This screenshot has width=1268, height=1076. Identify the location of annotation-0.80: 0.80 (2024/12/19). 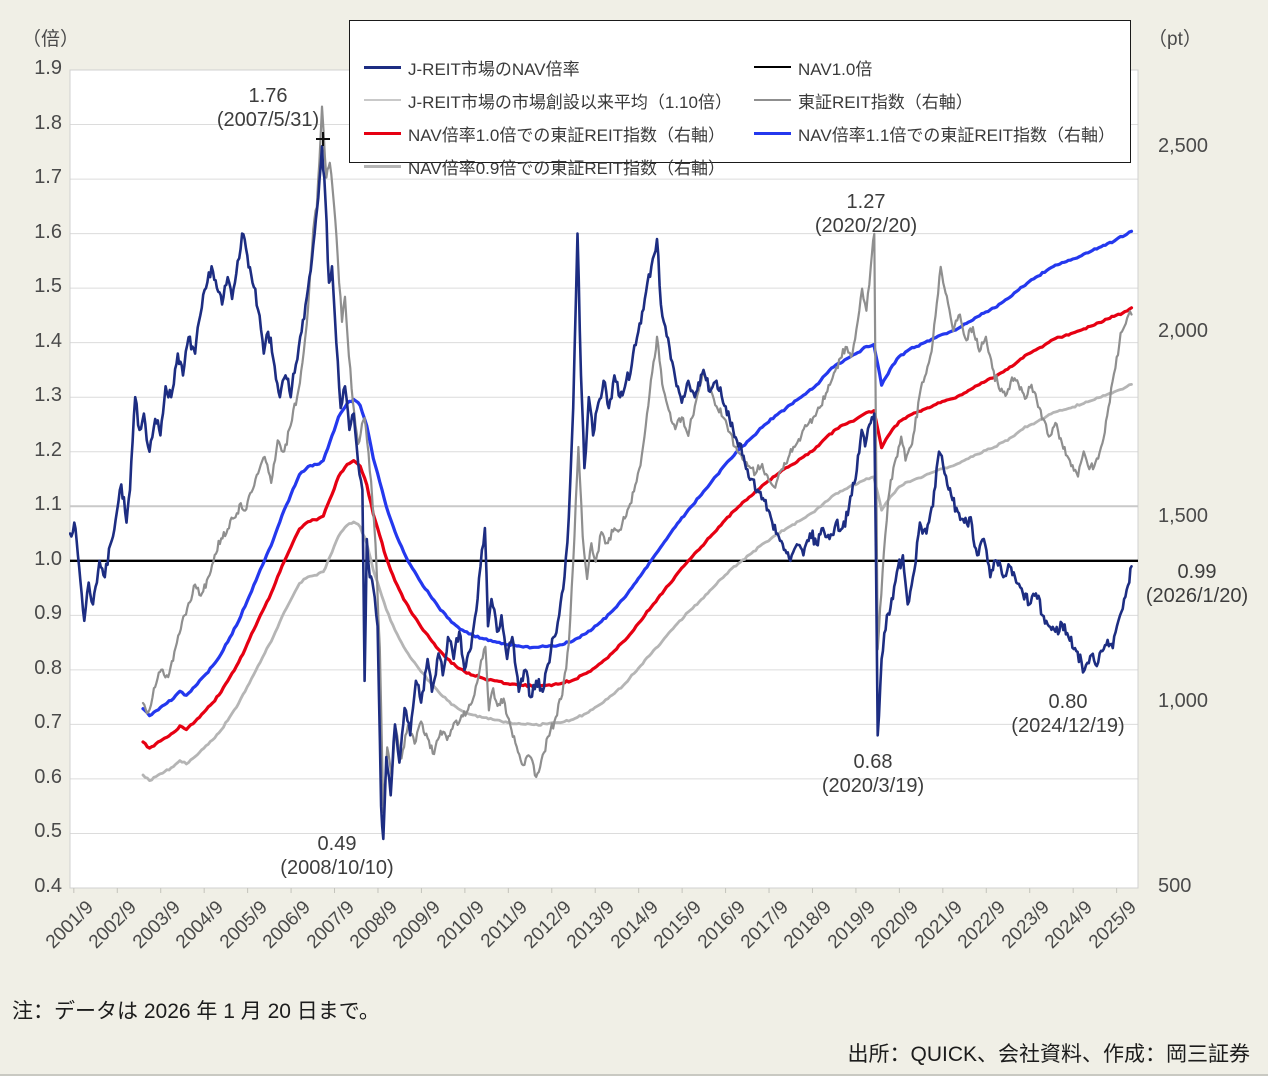
(1067, 714).